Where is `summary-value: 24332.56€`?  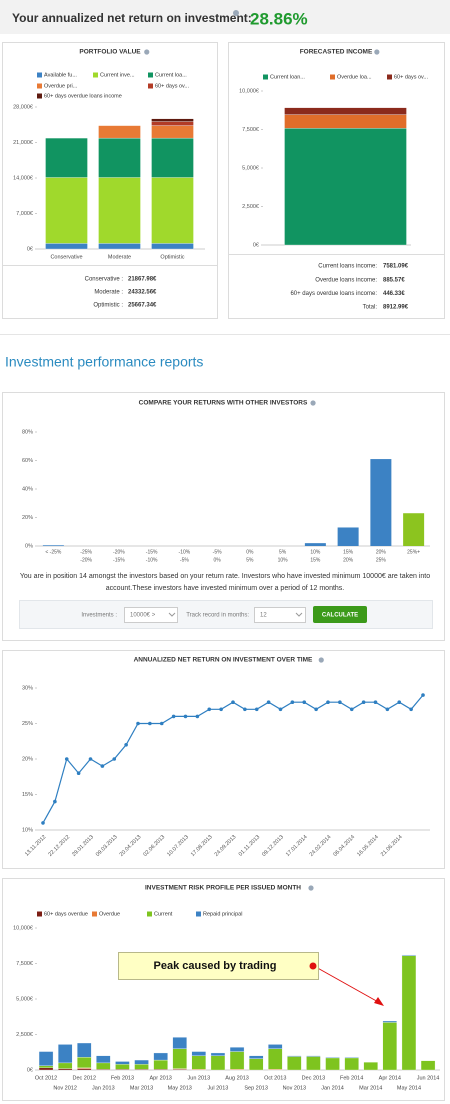 summary-value: 24332.56€ is located at coordinates (142, 293).